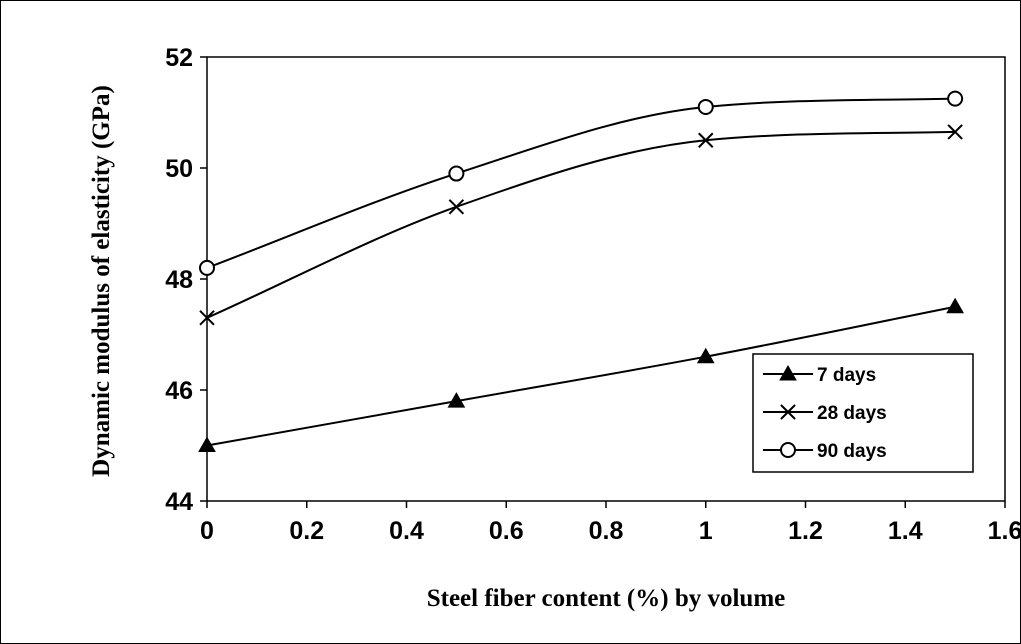  I want to click on y-tick-label: 48, so click(179, 280).